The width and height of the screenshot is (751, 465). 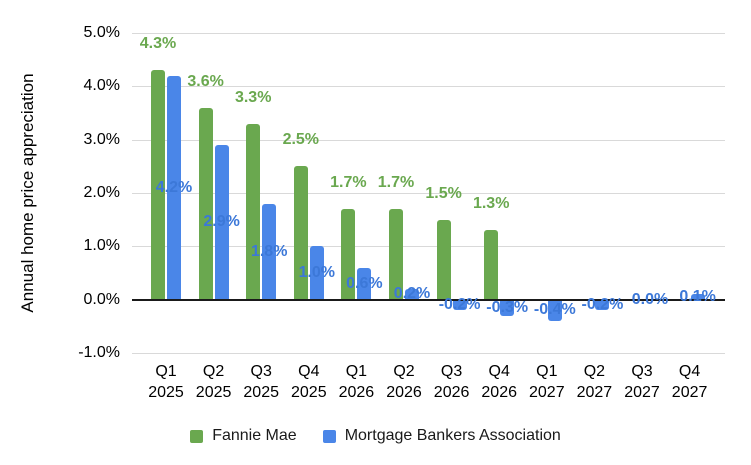 I want to click on bar-label-fannie-mae: 1.3%, so click(x=491, y=204).